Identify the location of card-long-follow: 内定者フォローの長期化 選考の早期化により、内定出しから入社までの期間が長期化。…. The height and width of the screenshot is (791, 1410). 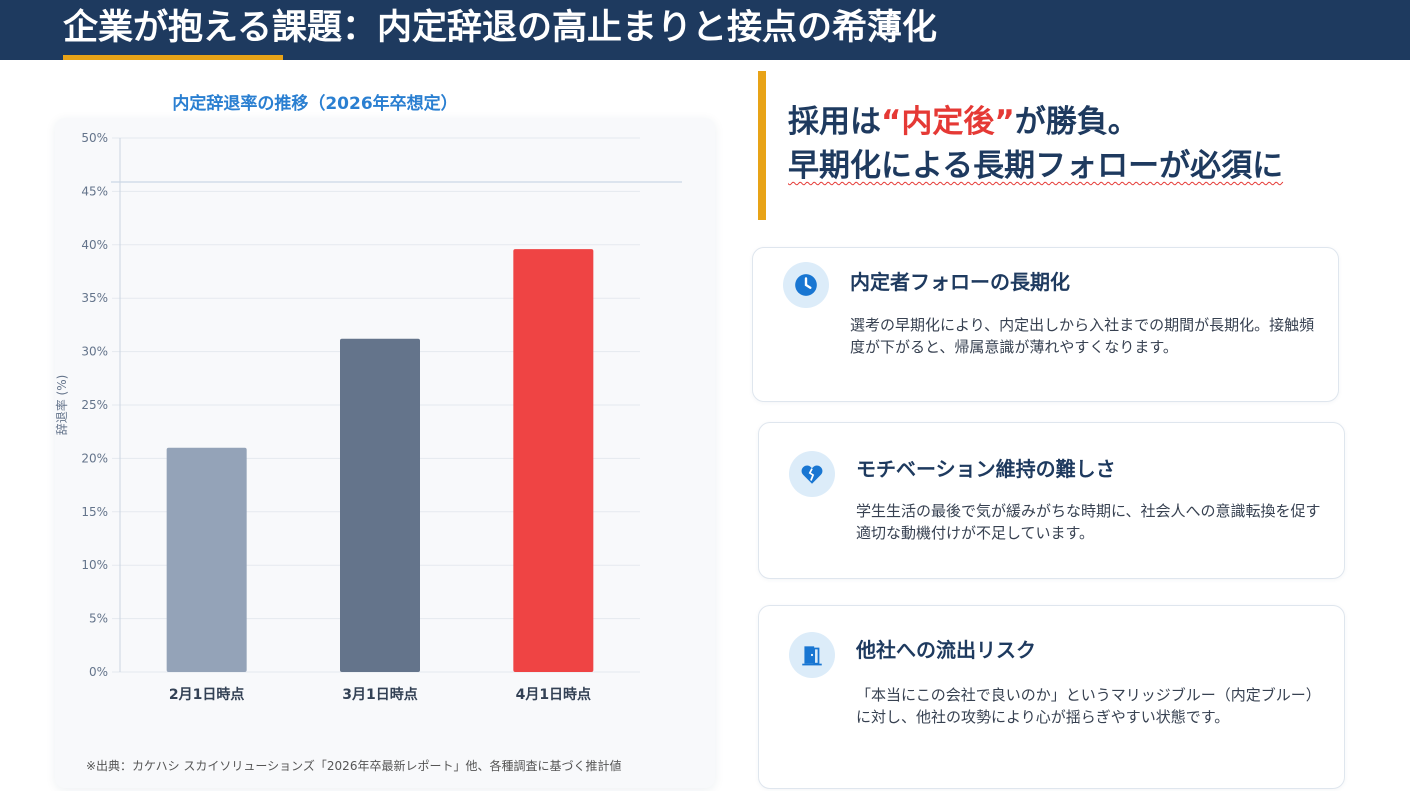
(1045, 324).